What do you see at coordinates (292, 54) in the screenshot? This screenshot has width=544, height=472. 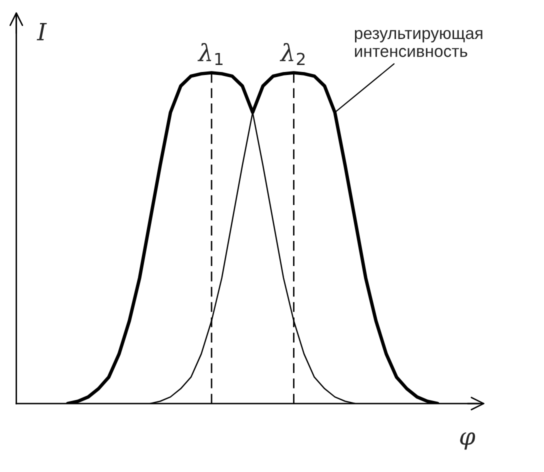 I see `text: λ$_{2}$` at bounding box center [292, 54].